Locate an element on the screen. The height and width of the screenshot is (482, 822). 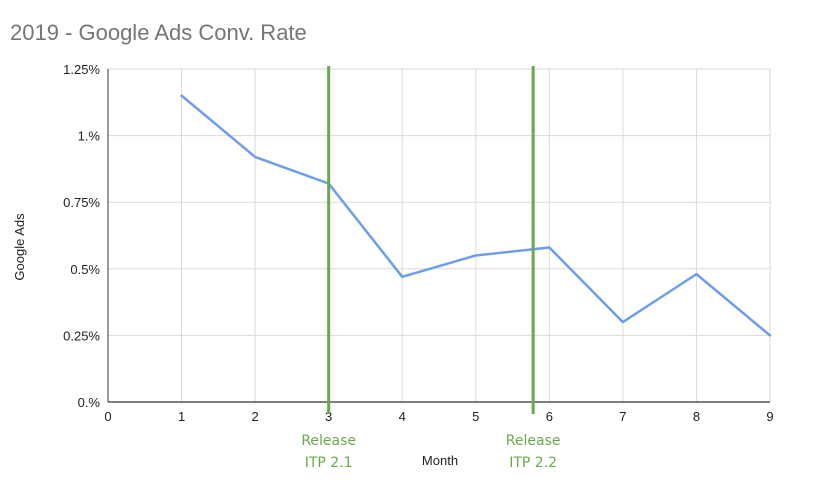
x-tick-label: 3 is located at coordinates (328, 416).